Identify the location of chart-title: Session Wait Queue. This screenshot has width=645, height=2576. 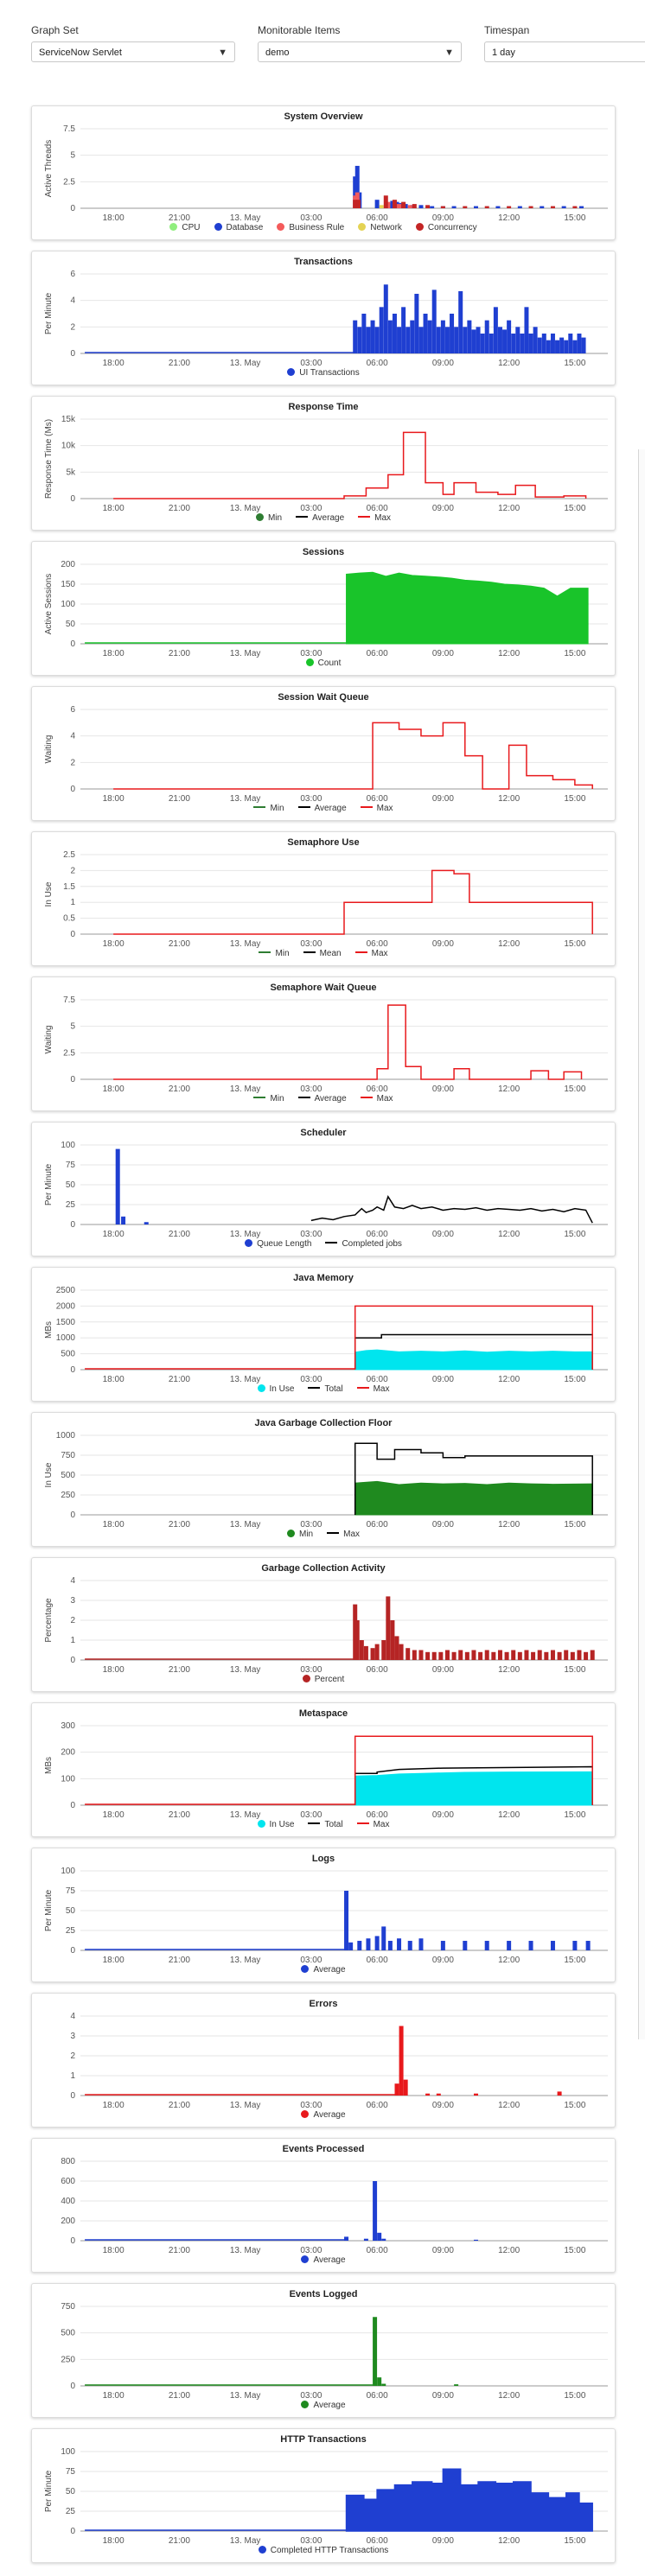
(323, 697).